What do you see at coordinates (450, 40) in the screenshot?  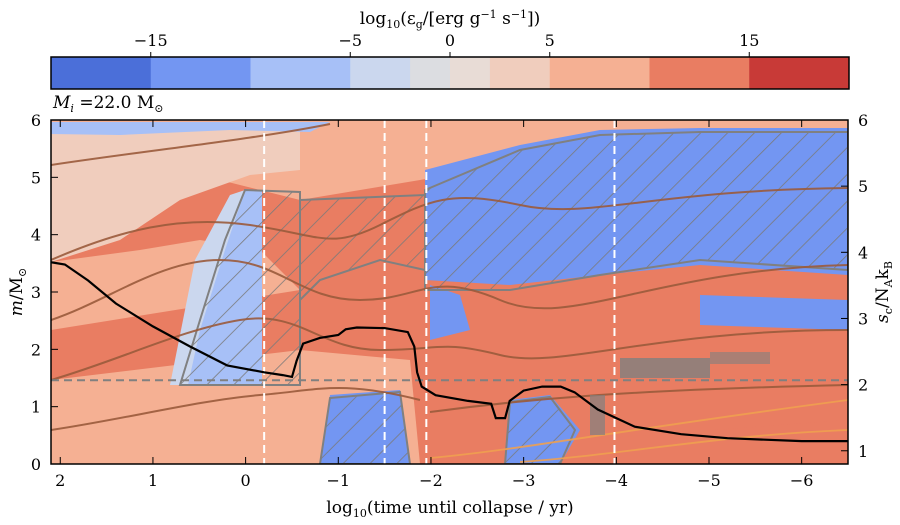 I see `colorbar-tick-label: 0` at bounding box center [450, 40].